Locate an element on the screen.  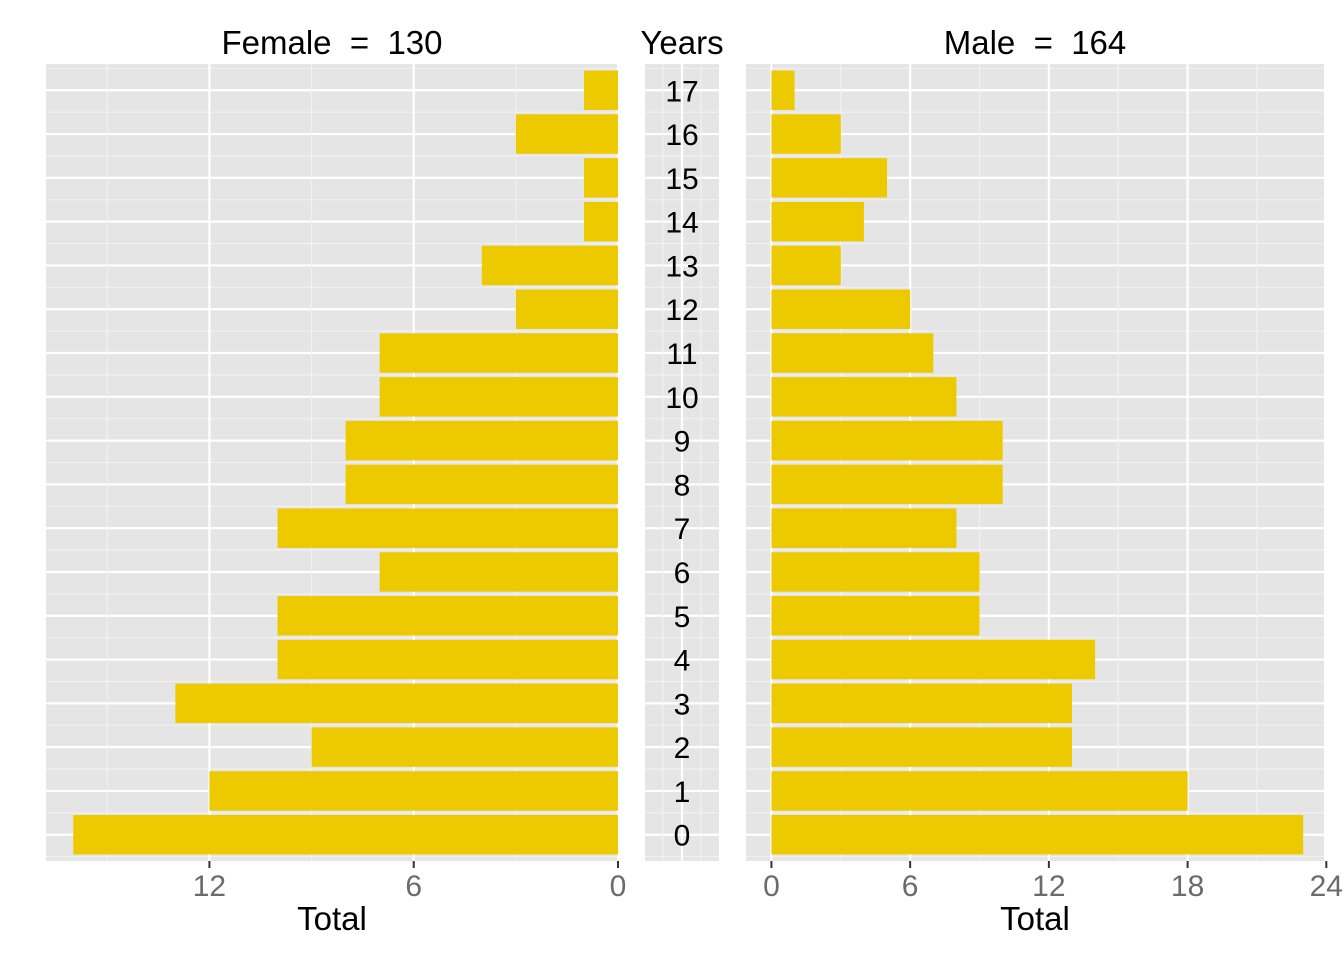
year-label-8: 8 is located at coordinates (682, 485).